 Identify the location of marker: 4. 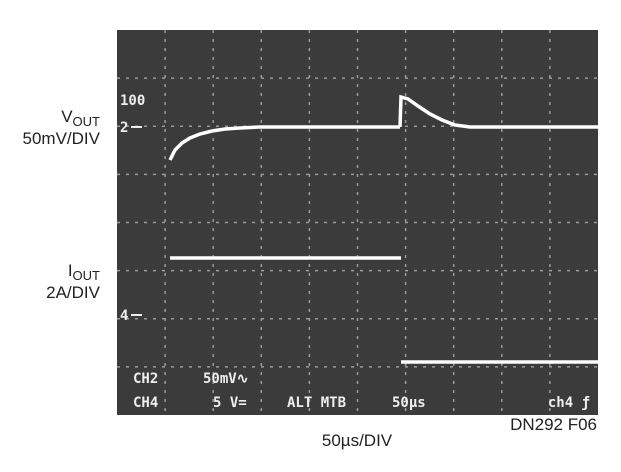
(124, 316).